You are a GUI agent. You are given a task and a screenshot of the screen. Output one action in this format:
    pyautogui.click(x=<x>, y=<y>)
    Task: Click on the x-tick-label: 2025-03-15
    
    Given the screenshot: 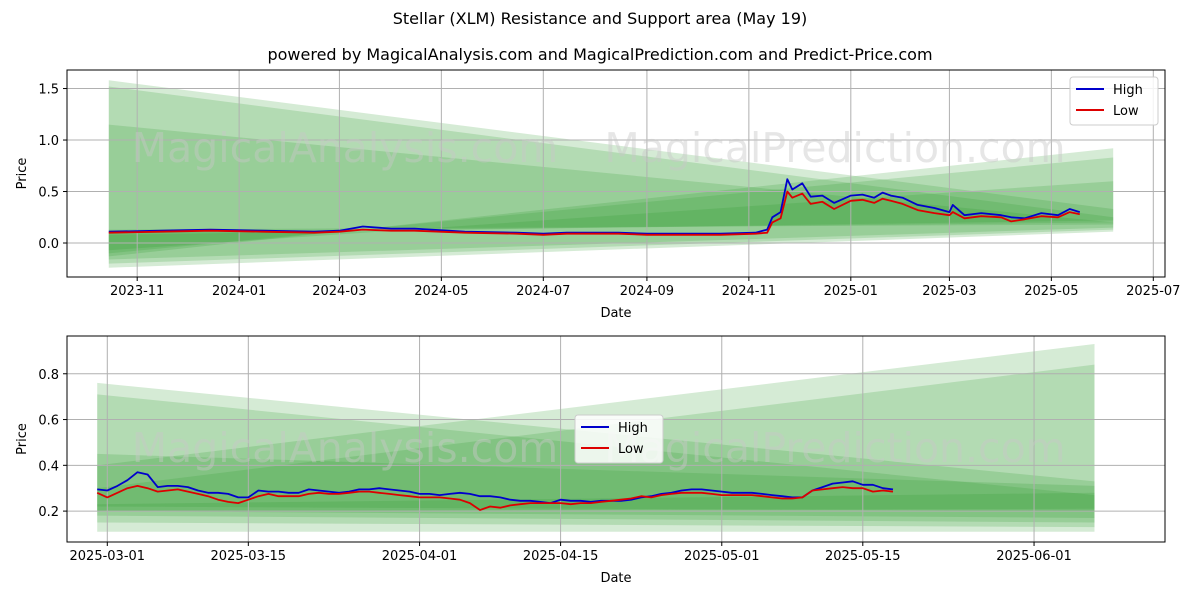 What is the action you would take?
    pyautogui.click(x=249, y=556)
    